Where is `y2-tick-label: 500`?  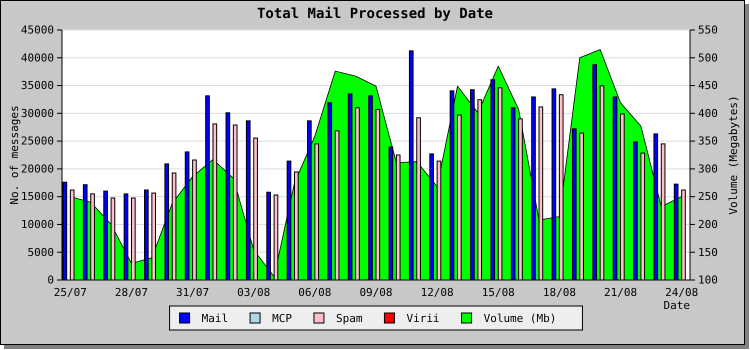 y2-tick-label: 500 is located at coordinates (708, 57).